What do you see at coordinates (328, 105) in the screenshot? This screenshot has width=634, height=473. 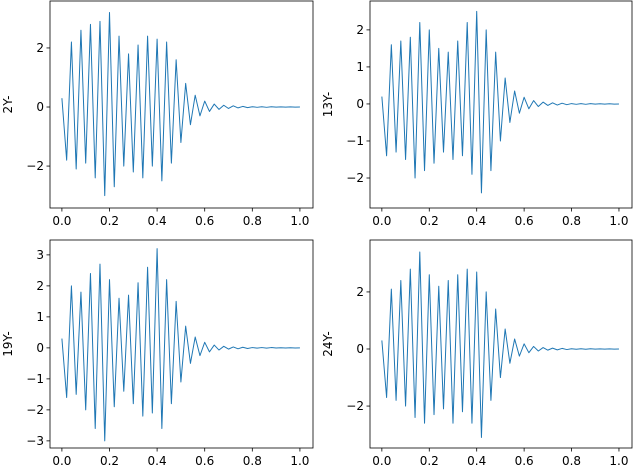 I see `y-axis-label: 13Y-` at bounding box center [328, 105].